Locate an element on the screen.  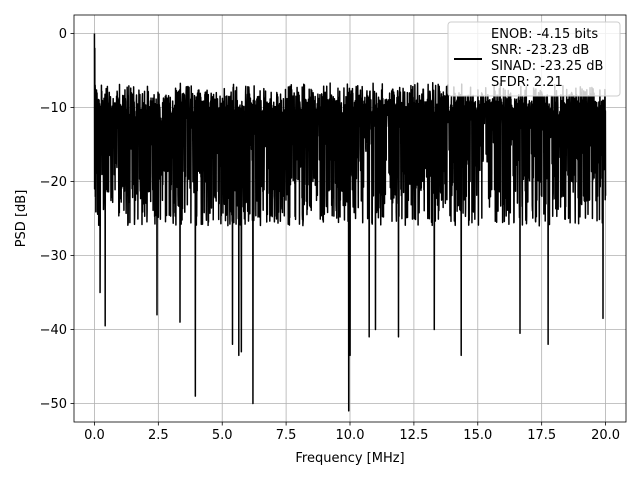
x-tick-label: 0.0 is located at coordinates (94, 435).